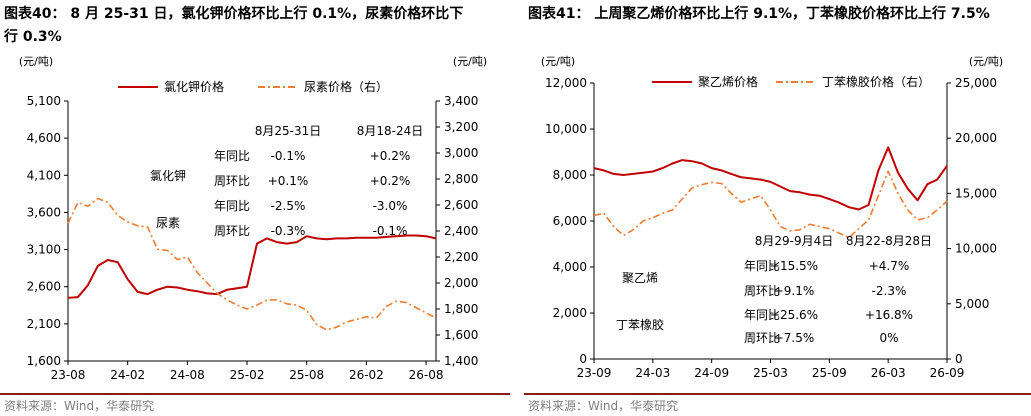 The image size is (1031, 416). Describe the element at coordinates (461, 335) in the screenshot. I see `right-tick-label: 1,600` at that location.